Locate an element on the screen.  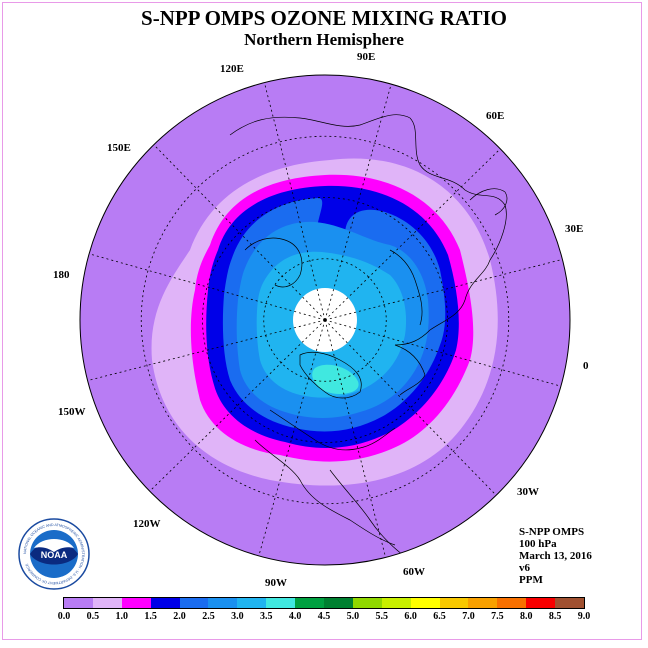
info-date: March 13, 2016 is located at coordinates (555, 556).